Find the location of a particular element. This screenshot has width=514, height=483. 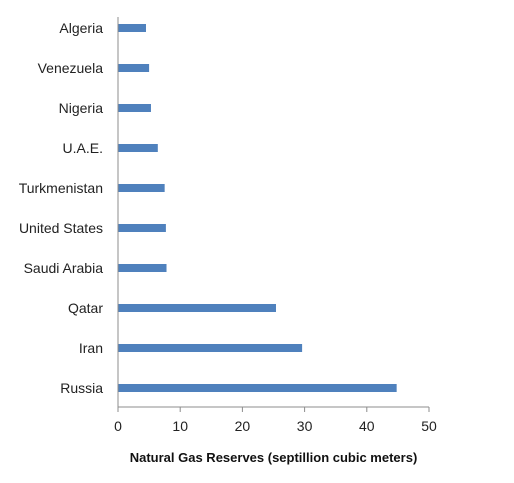

bar-russia is located at coordinates (257, 388).